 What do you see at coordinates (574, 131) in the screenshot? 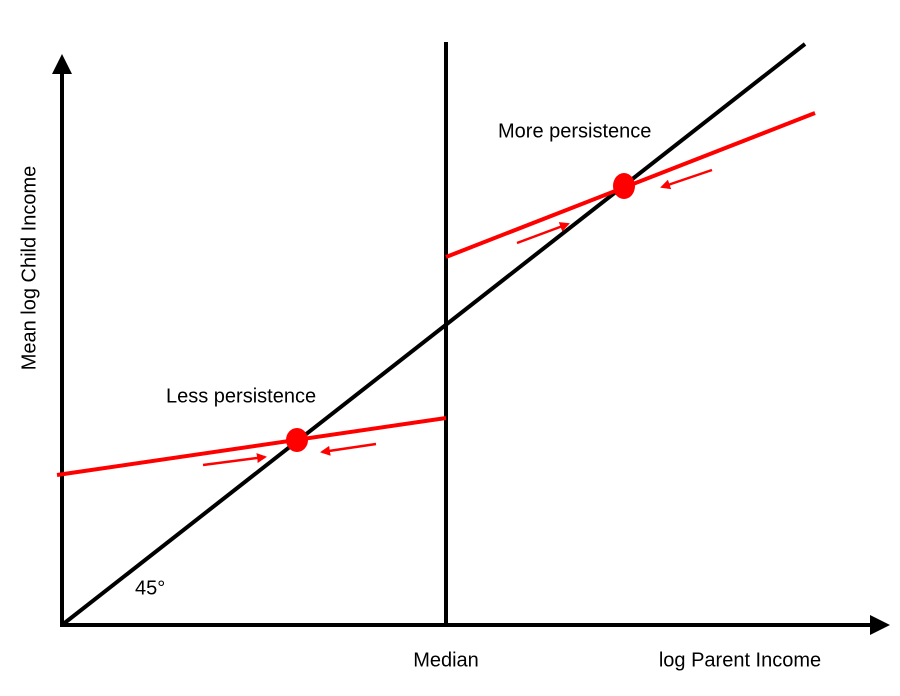
I see `annotation: More persistence` at bounding box center [574, 131].